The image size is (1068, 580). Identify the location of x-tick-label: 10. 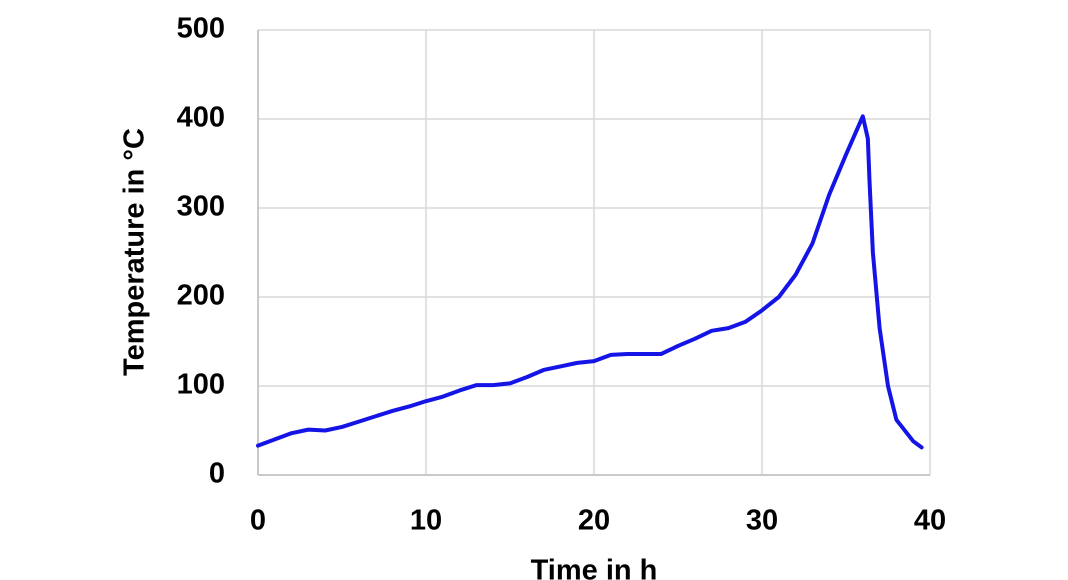
(426, 521).